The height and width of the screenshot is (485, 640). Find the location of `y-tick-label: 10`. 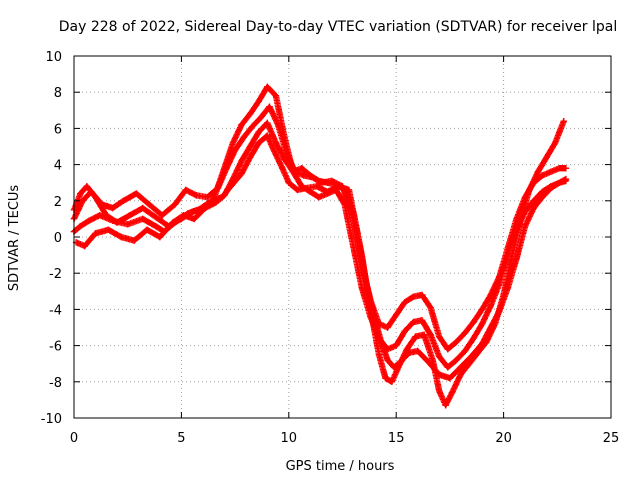

y-tick-label: 10 is located at coordinates (53, 57).